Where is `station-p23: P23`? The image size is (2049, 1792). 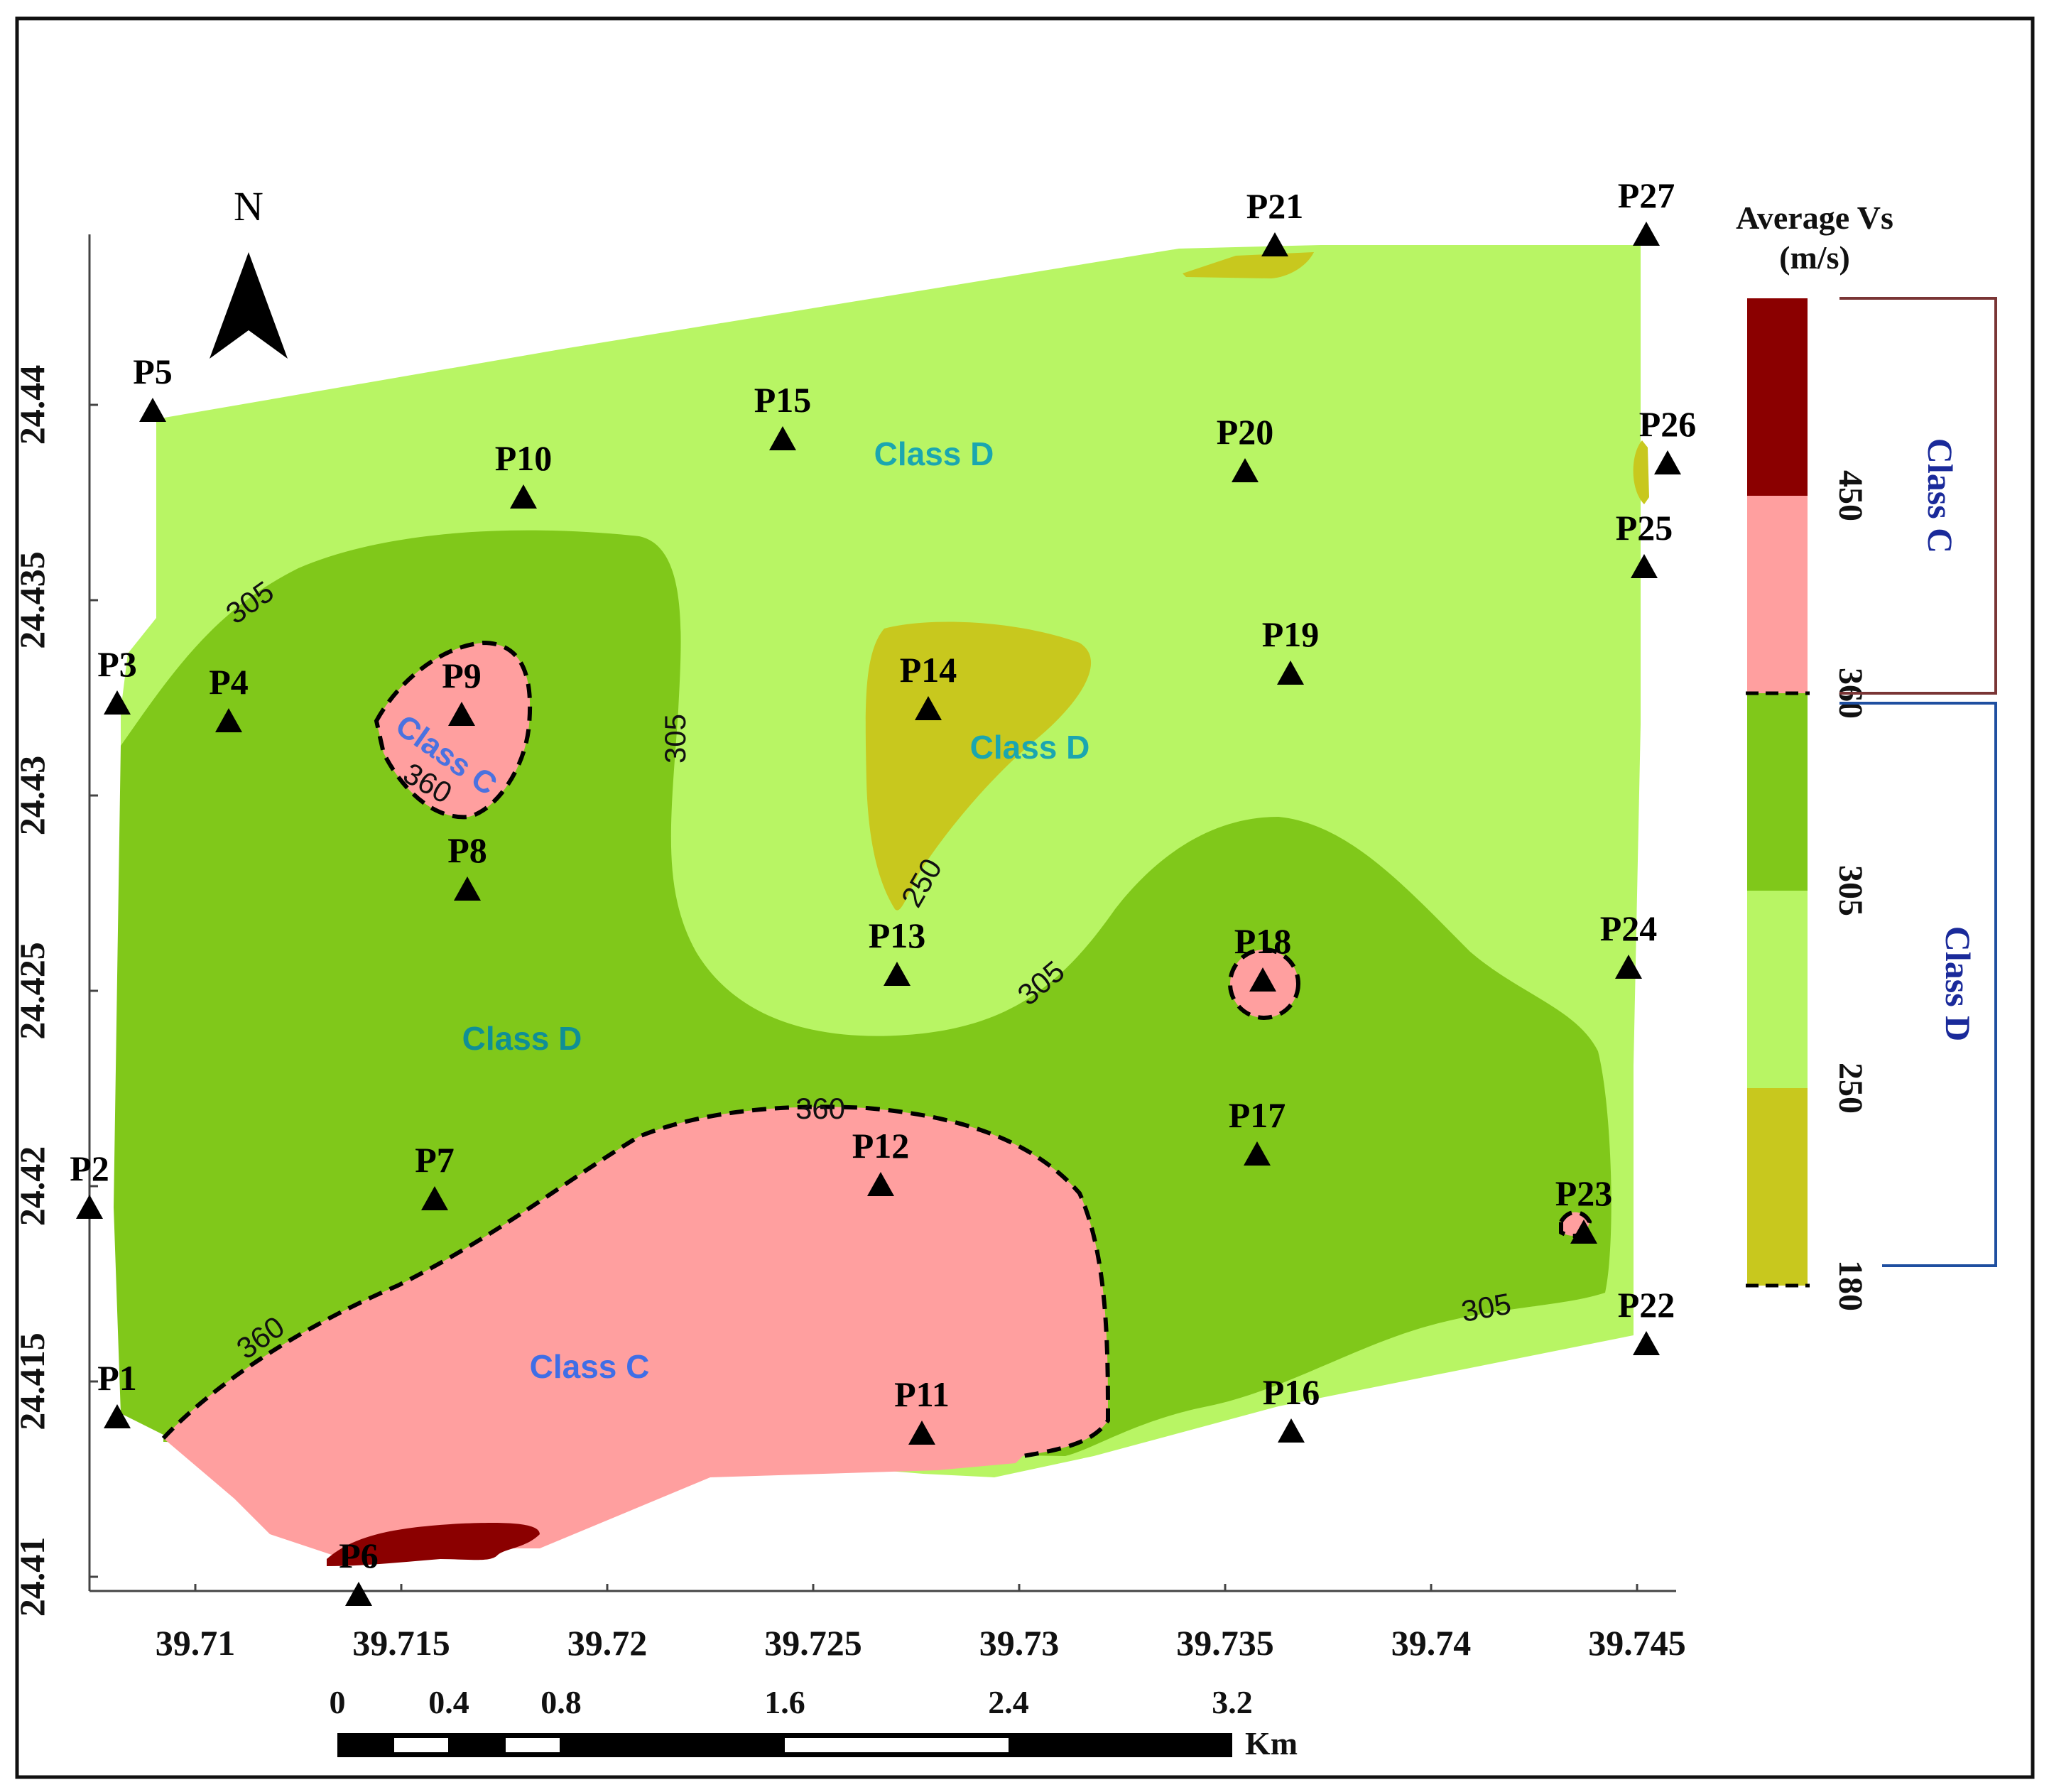
station-p23: P23 is located at coordinates (1584, 1208).